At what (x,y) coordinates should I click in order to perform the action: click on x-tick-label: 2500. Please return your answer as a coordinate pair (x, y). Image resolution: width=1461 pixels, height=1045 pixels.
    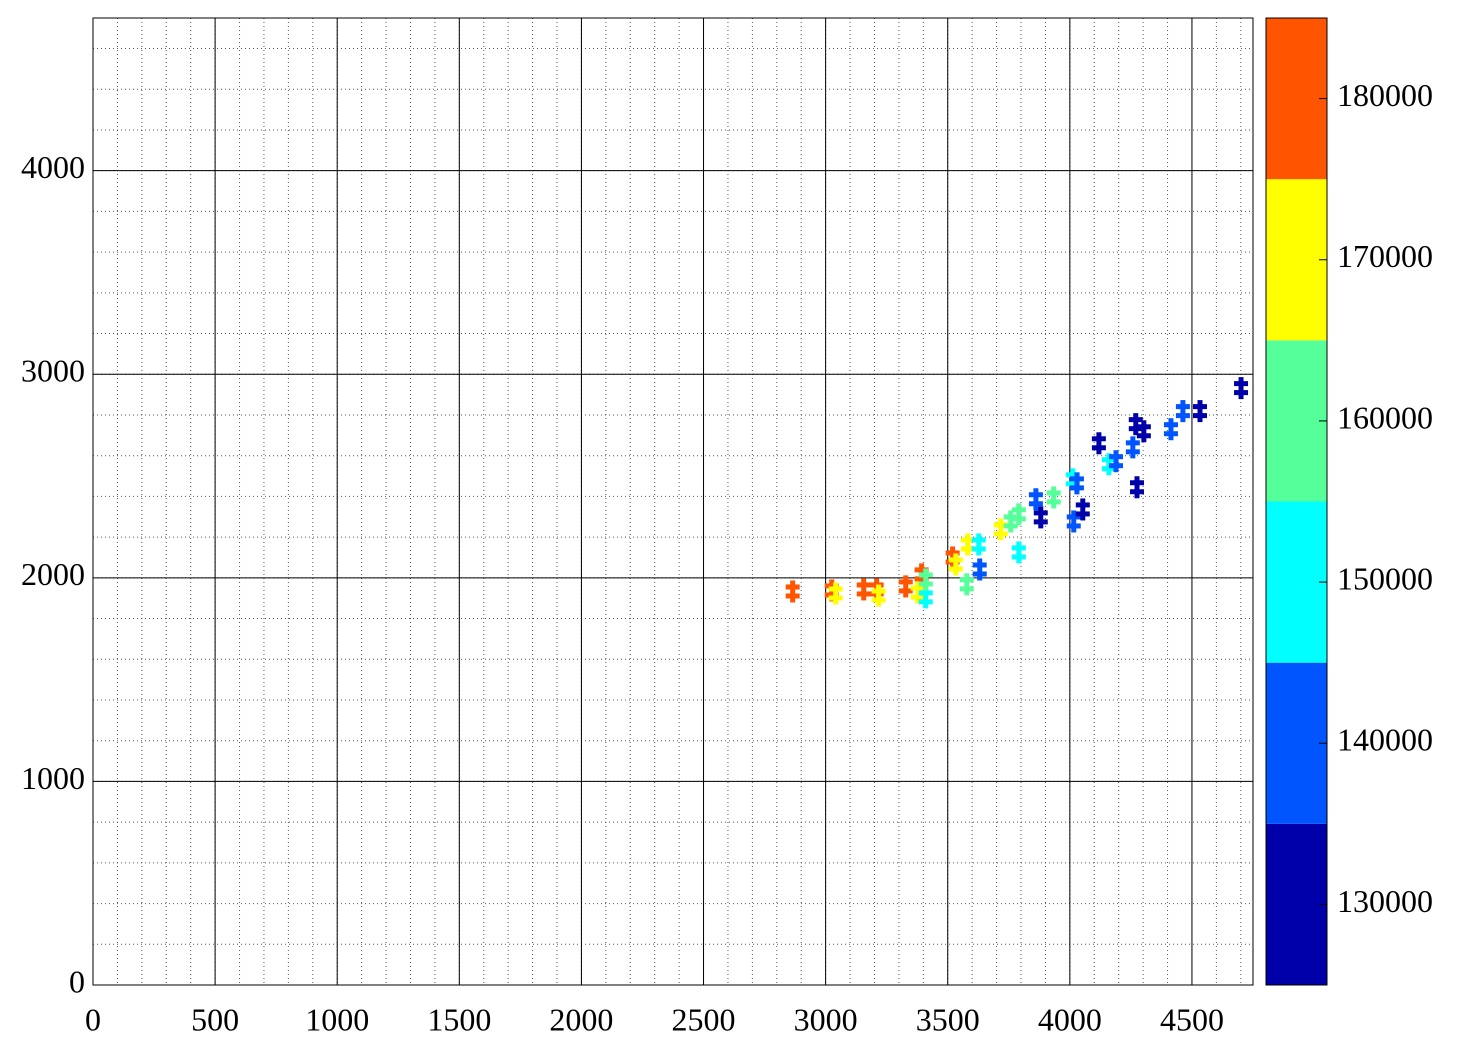
    Looking at the image, I should click on (704, 1019).